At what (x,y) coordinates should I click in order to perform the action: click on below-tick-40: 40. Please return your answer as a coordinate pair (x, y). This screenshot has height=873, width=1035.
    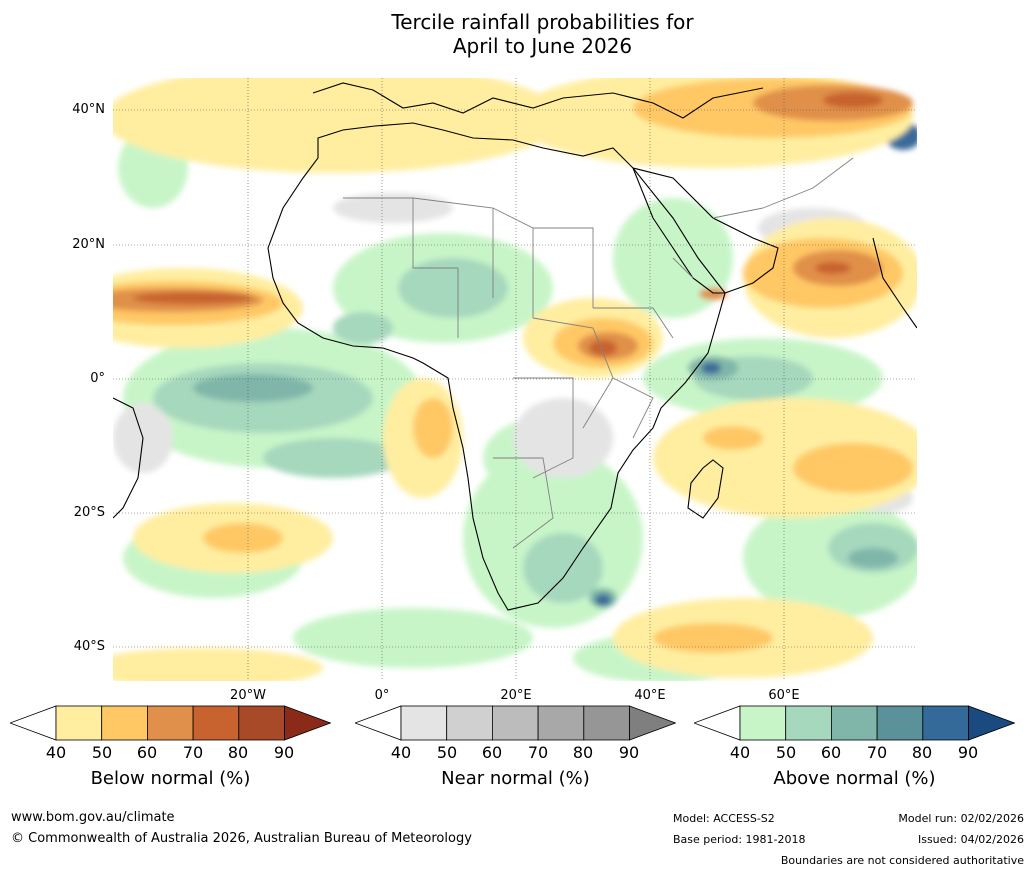
    Looking at the image, I should click on (56, 752).